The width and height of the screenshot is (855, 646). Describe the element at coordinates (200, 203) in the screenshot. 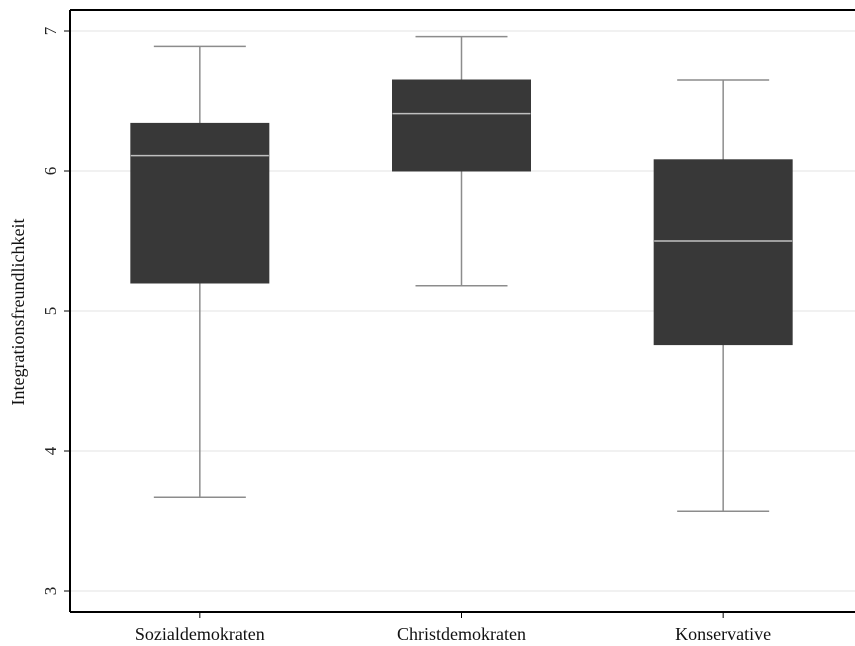

I see `iqr-box-sozialdemokraten` at that location.